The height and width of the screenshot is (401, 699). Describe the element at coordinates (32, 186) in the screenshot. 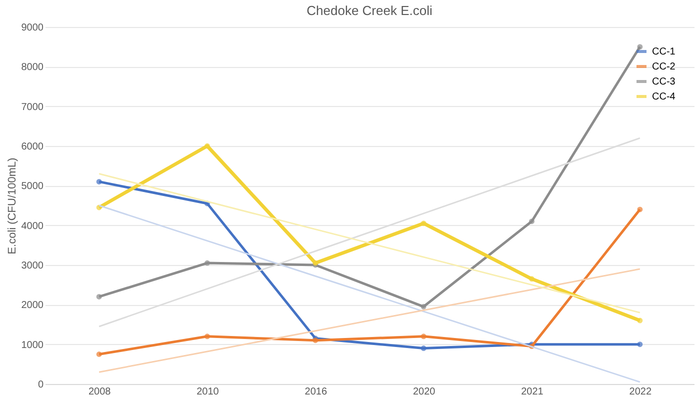

I see `y-tick-label: 5000` at that location.